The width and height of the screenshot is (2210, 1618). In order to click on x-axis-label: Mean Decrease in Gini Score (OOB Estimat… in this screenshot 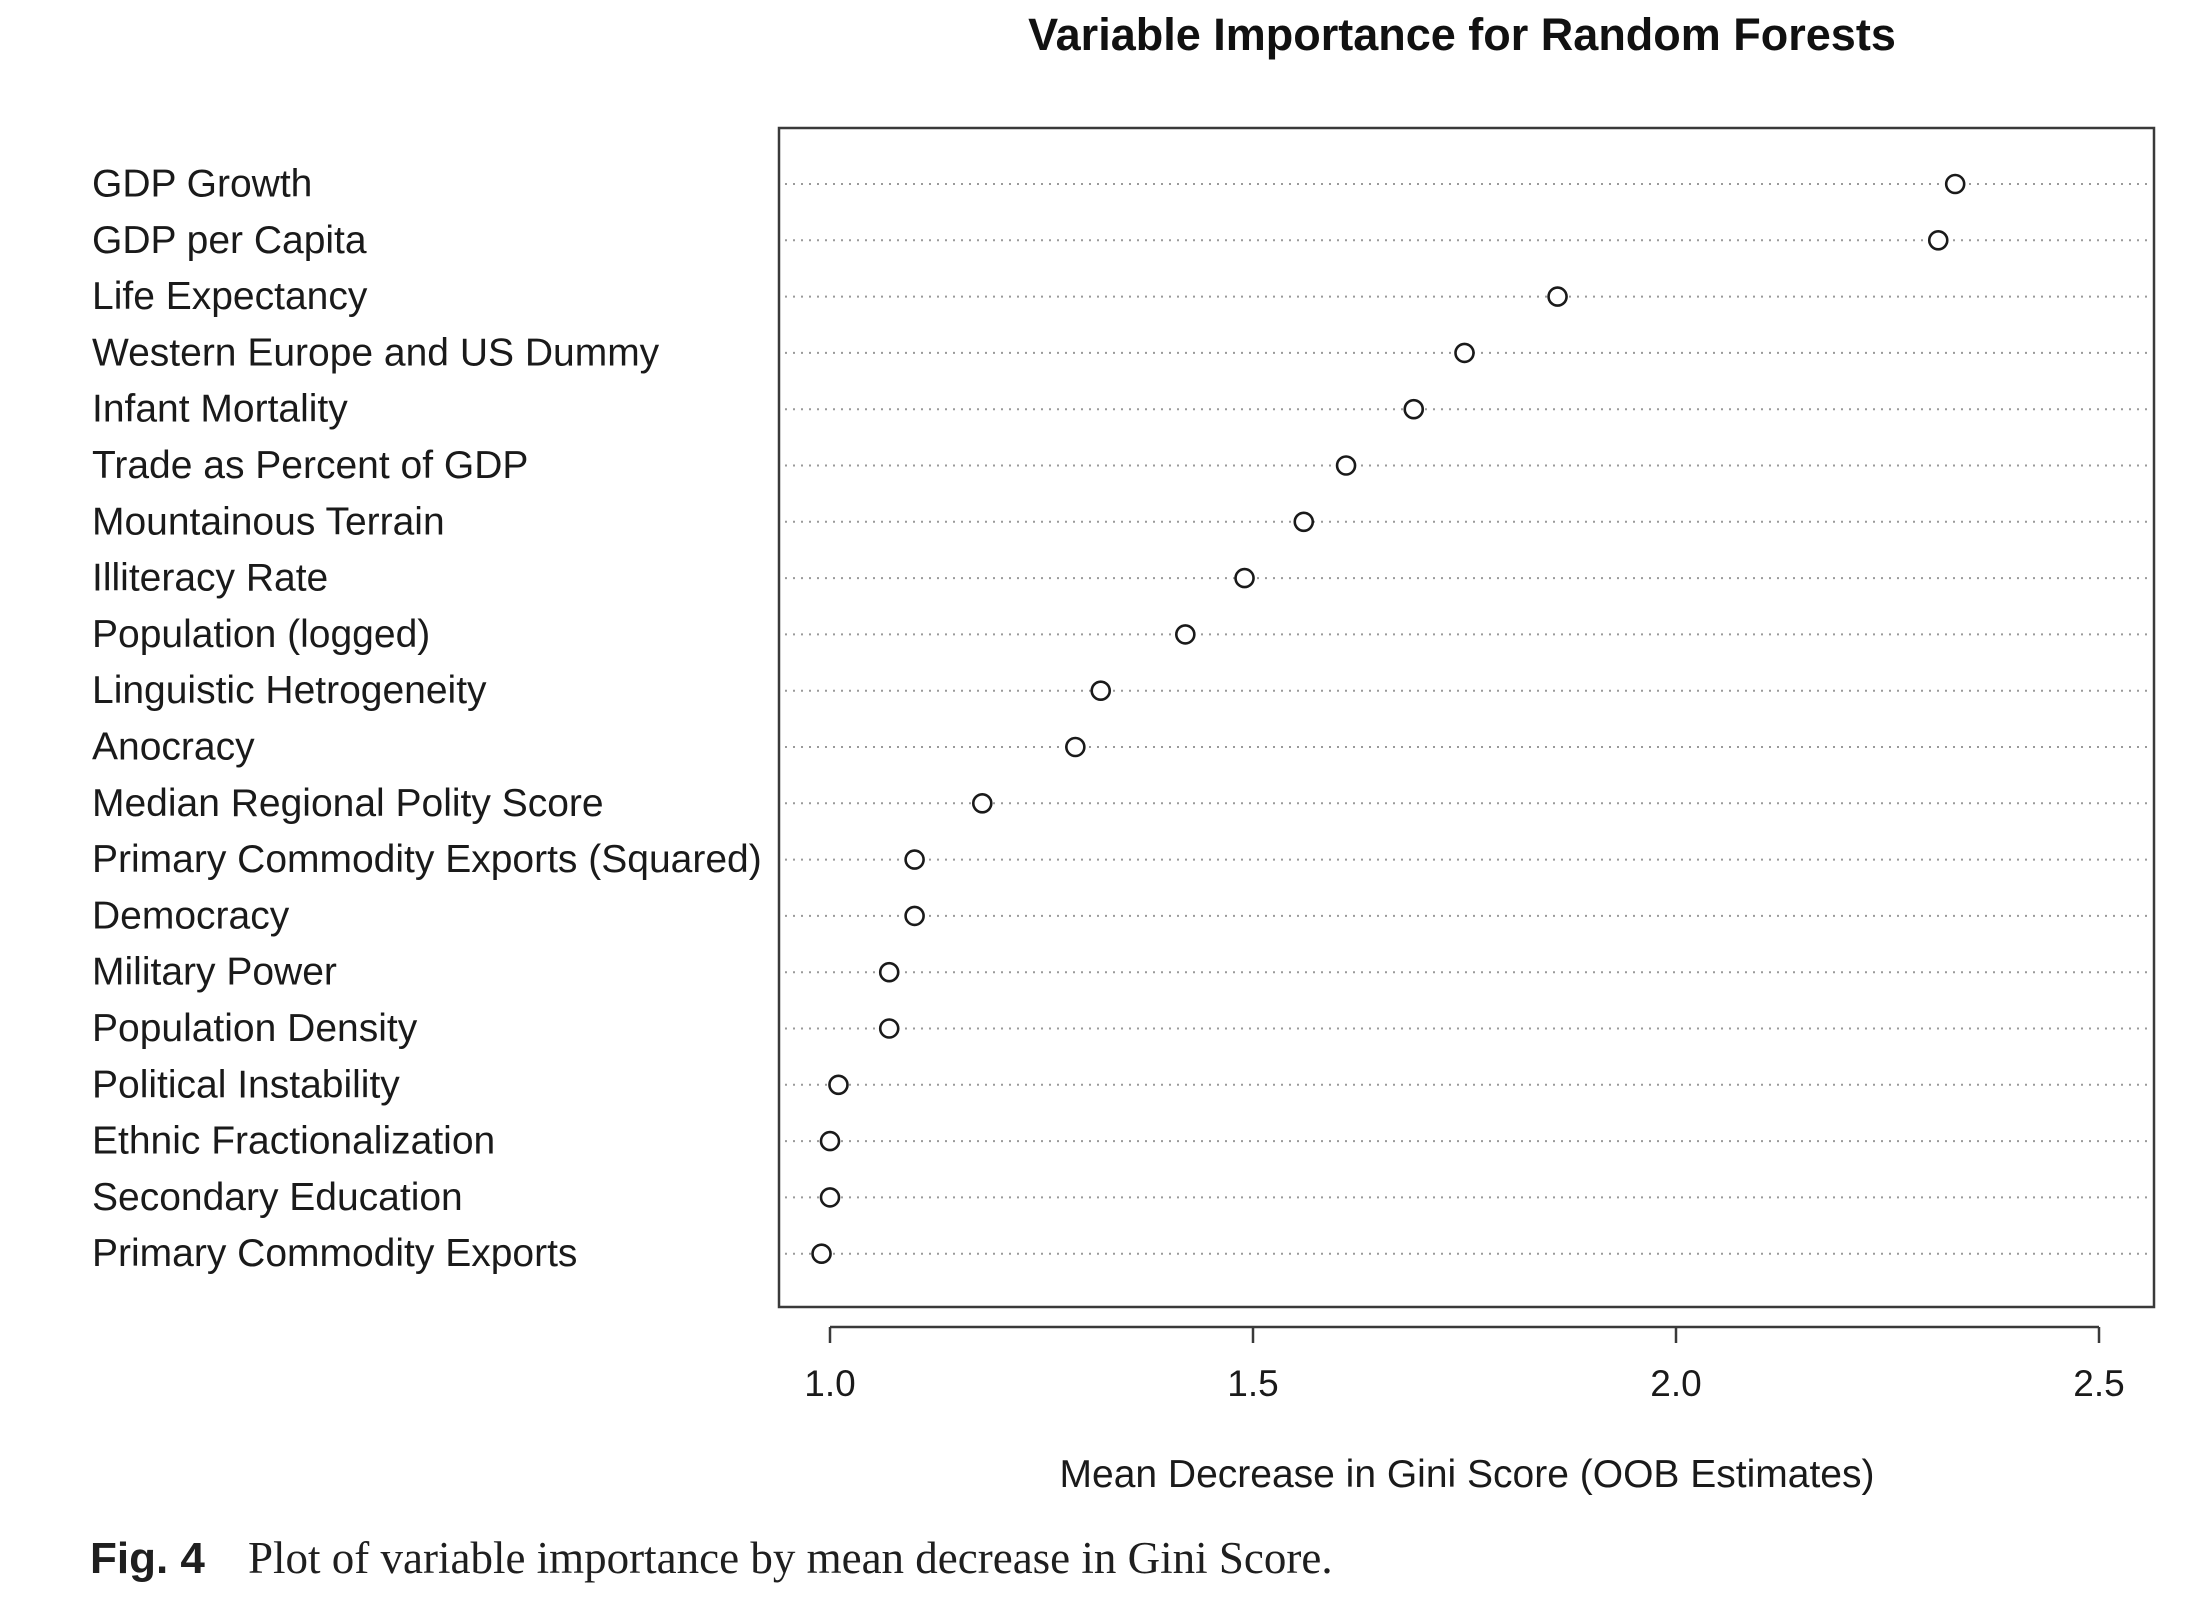, I will do `click(1467, 1474)`.